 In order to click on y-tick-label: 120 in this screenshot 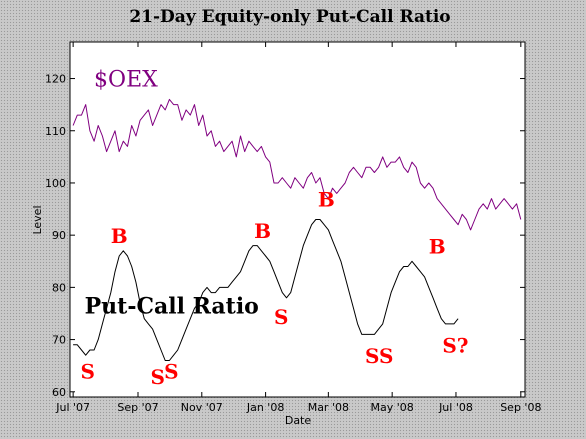, I will do `click(55, 79)`.